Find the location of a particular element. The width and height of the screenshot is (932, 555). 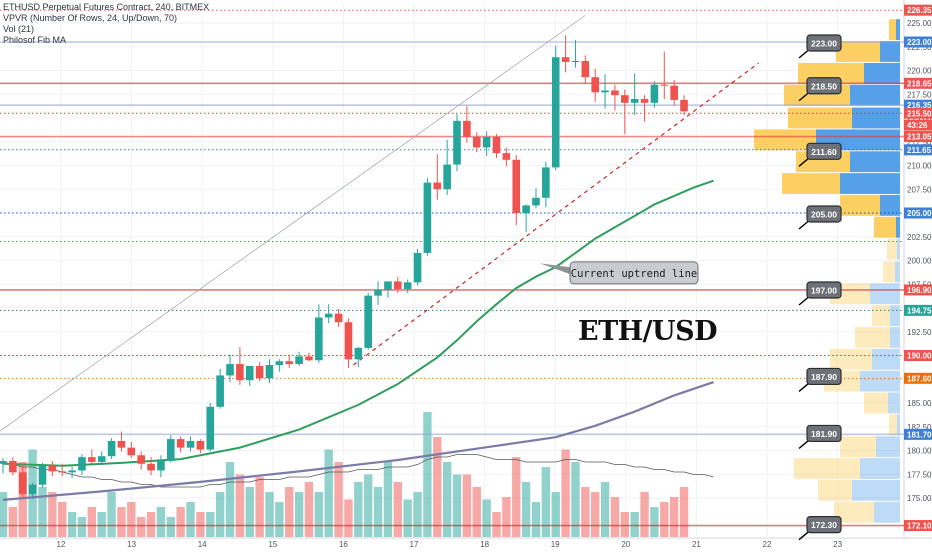

callout-label: 211.60 is located at coordinates (824, 152).